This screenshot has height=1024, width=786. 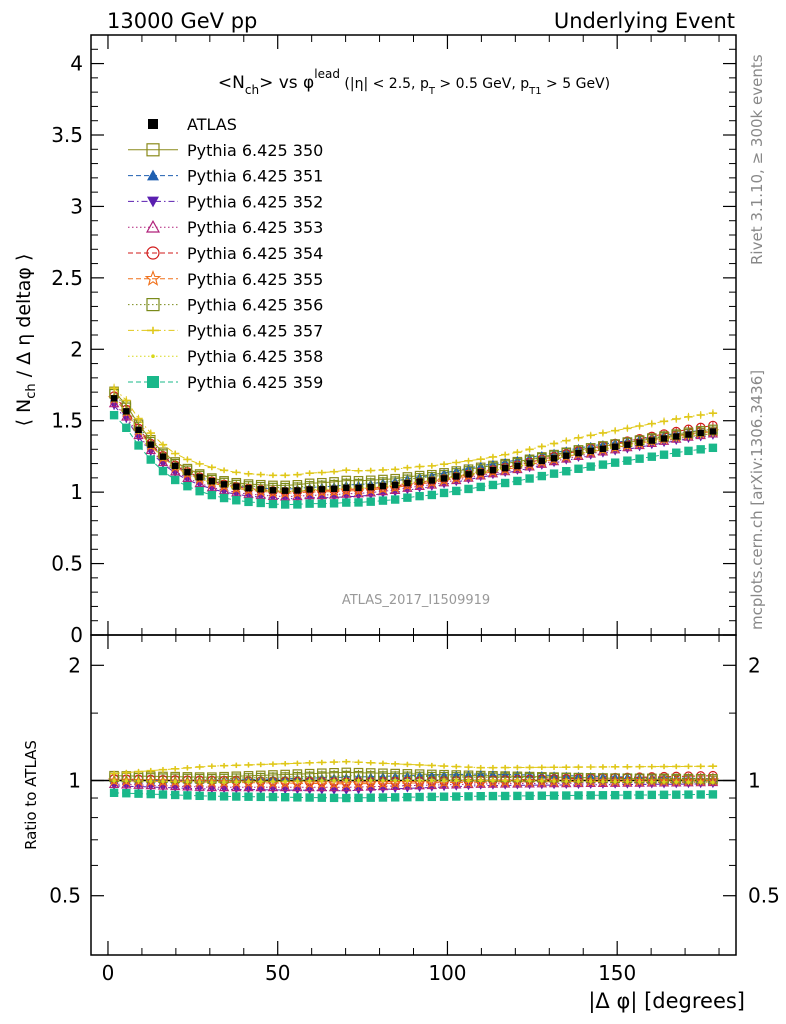 What do you see at coordinates (255, 382) in the screenshot?
I see `legend-label-10: Pythia 6.425 359` at bounding box center [255, 382].